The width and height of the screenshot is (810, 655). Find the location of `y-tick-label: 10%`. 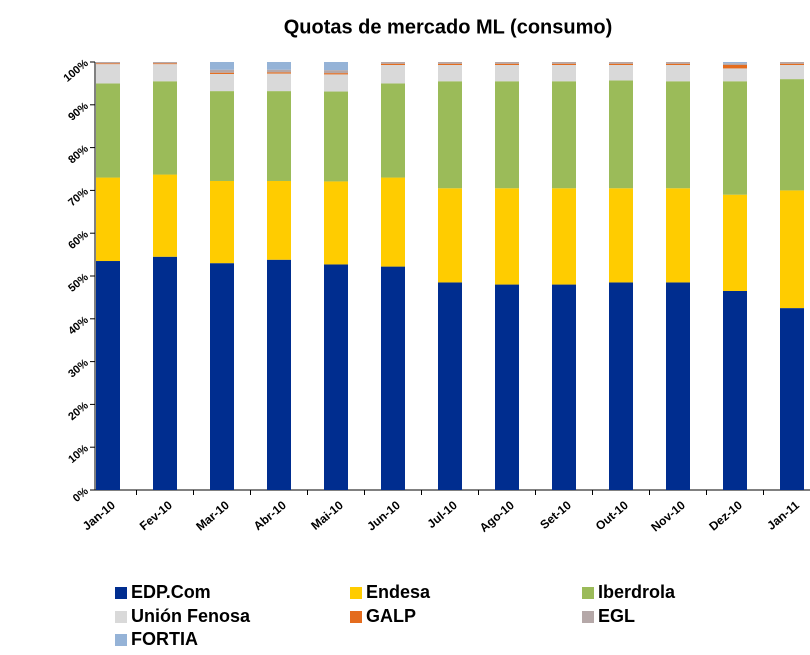

y-tick-label: 10% is located at coordinates (78, 453).